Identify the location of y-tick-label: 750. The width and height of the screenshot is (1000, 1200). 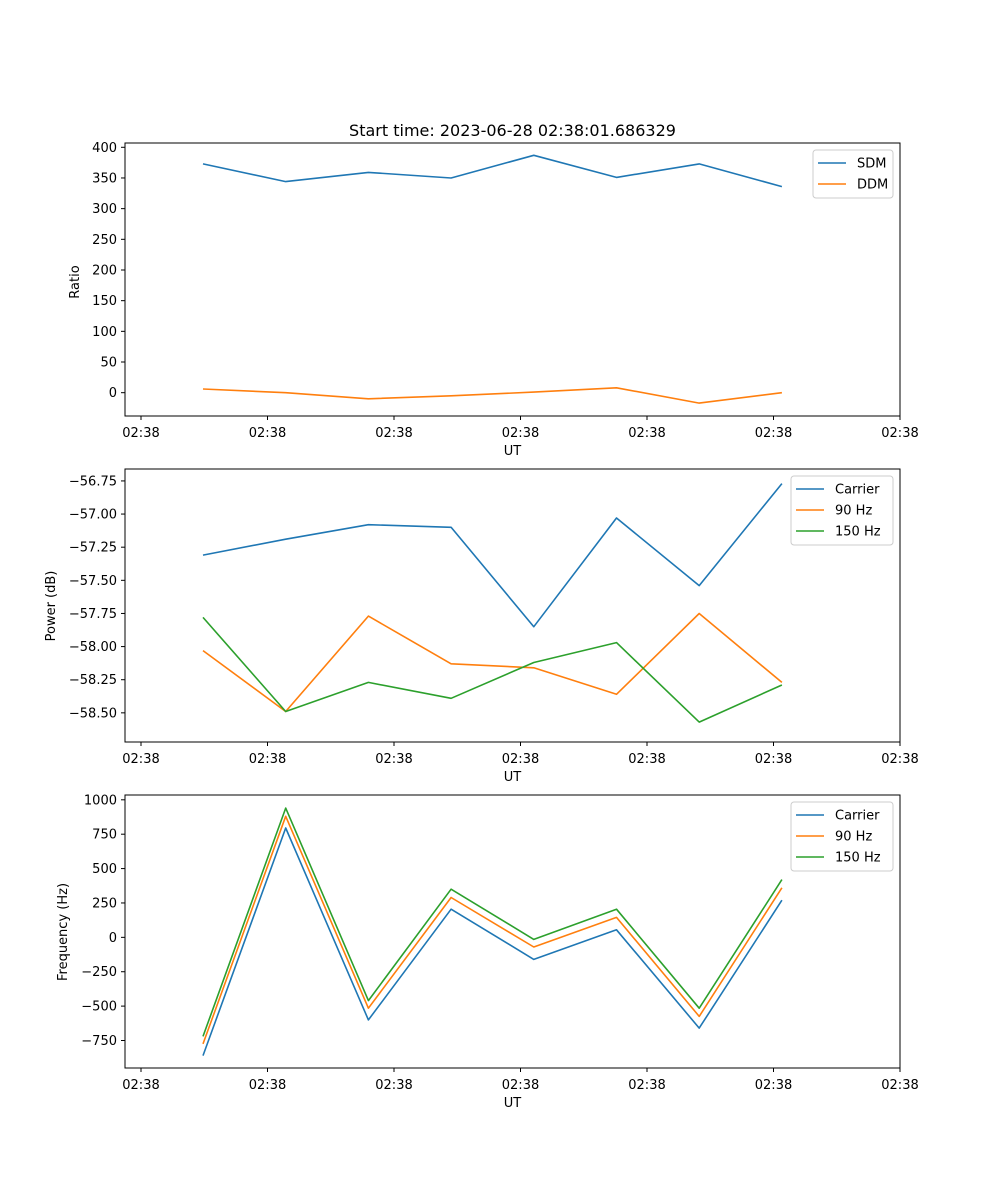
(104, 835).